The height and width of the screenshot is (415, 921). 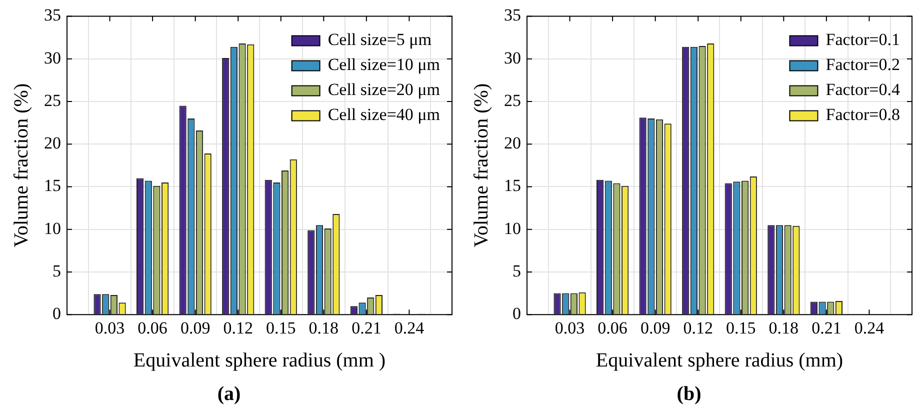 I want to click on legend-label: Cell size=5 μm, so click(x=380, y=40).